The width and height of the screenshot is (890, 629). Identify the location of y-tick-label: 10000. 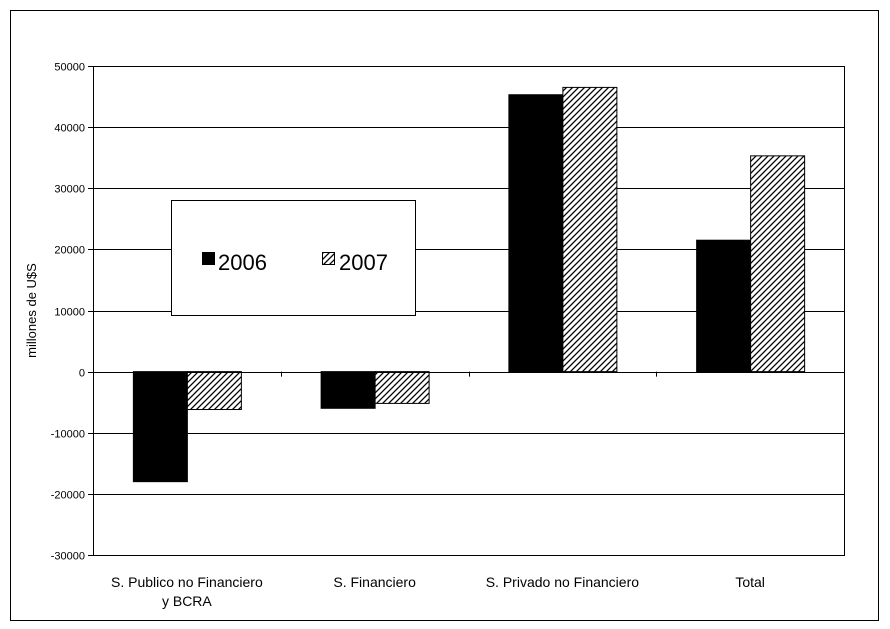
(69, 313).